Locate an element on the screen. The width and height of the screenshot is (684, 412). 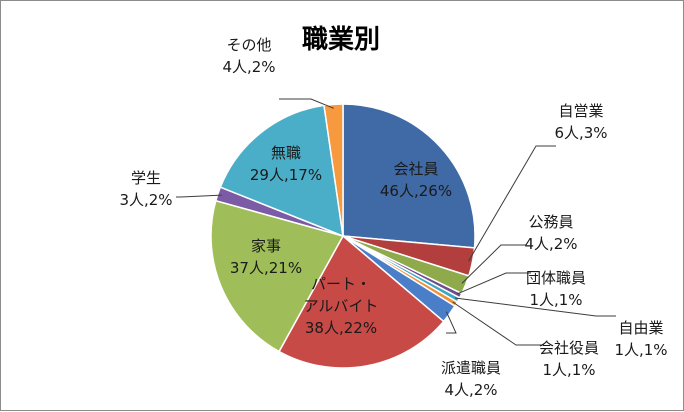
leader-line-sonota is located at coordinates (306, 103).